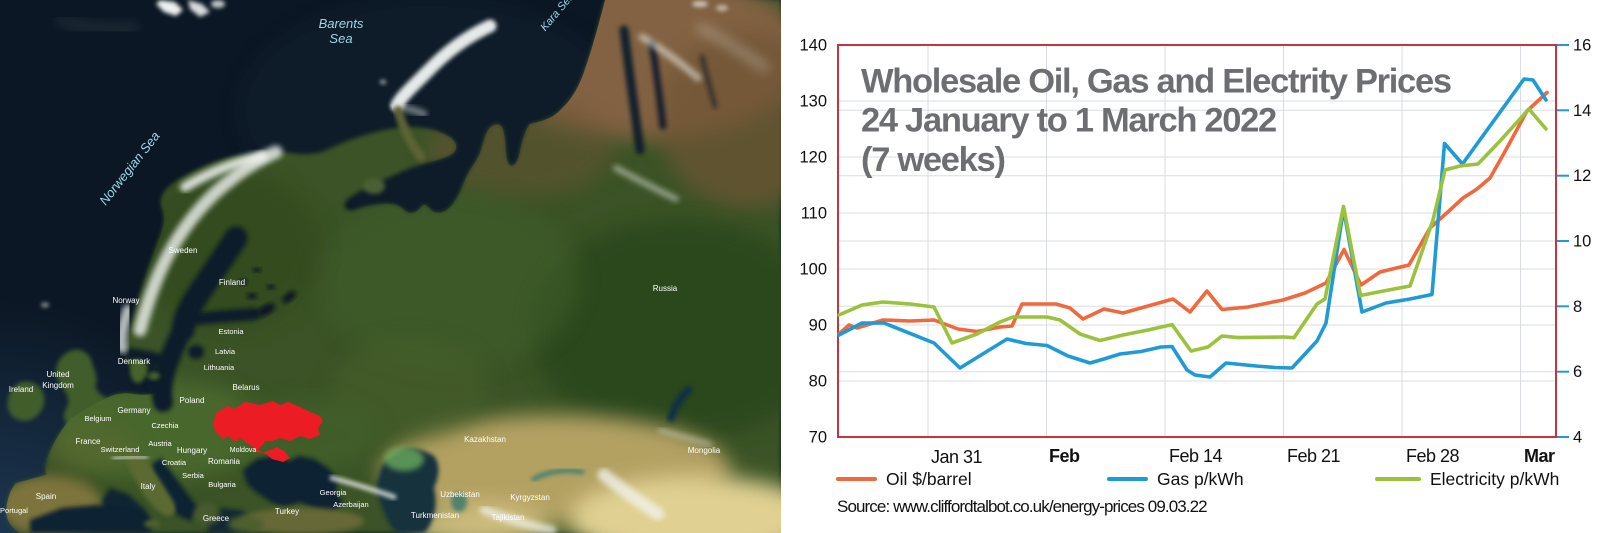 The height and width of the screenshot is (533, 1600). I want to click on svg-text: 4, so click(1577, 438).